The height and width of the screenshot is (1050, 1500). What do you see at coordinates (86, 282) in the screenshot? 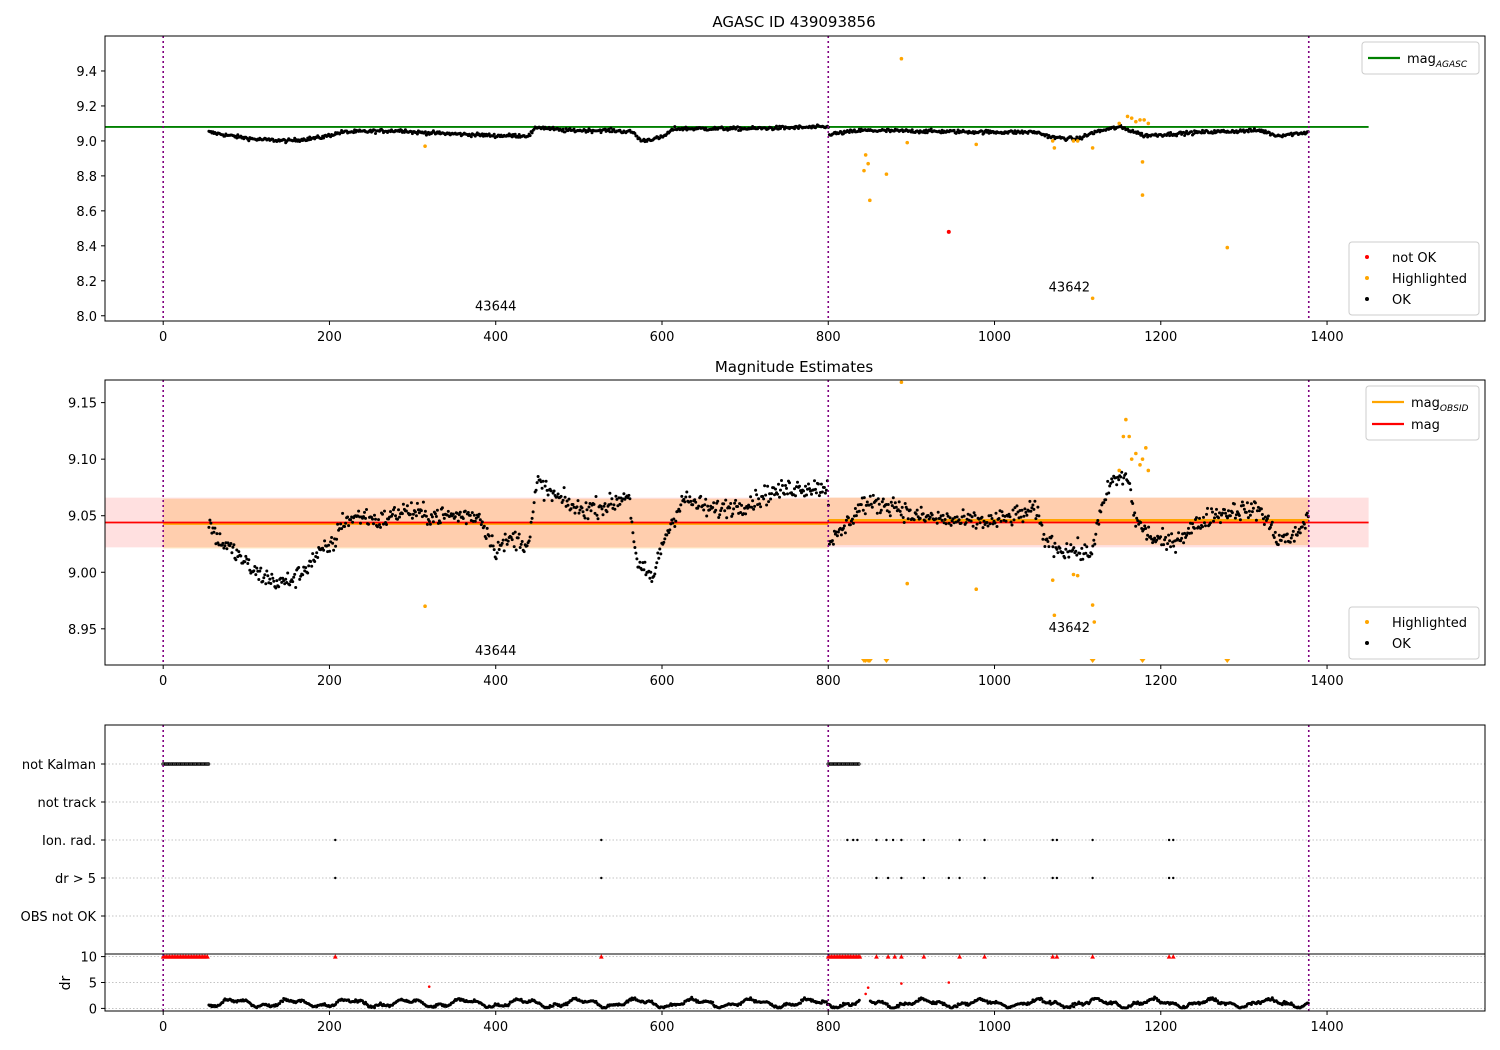
I see `y-tick-label: 8.2` at bounding box center [86, 282].